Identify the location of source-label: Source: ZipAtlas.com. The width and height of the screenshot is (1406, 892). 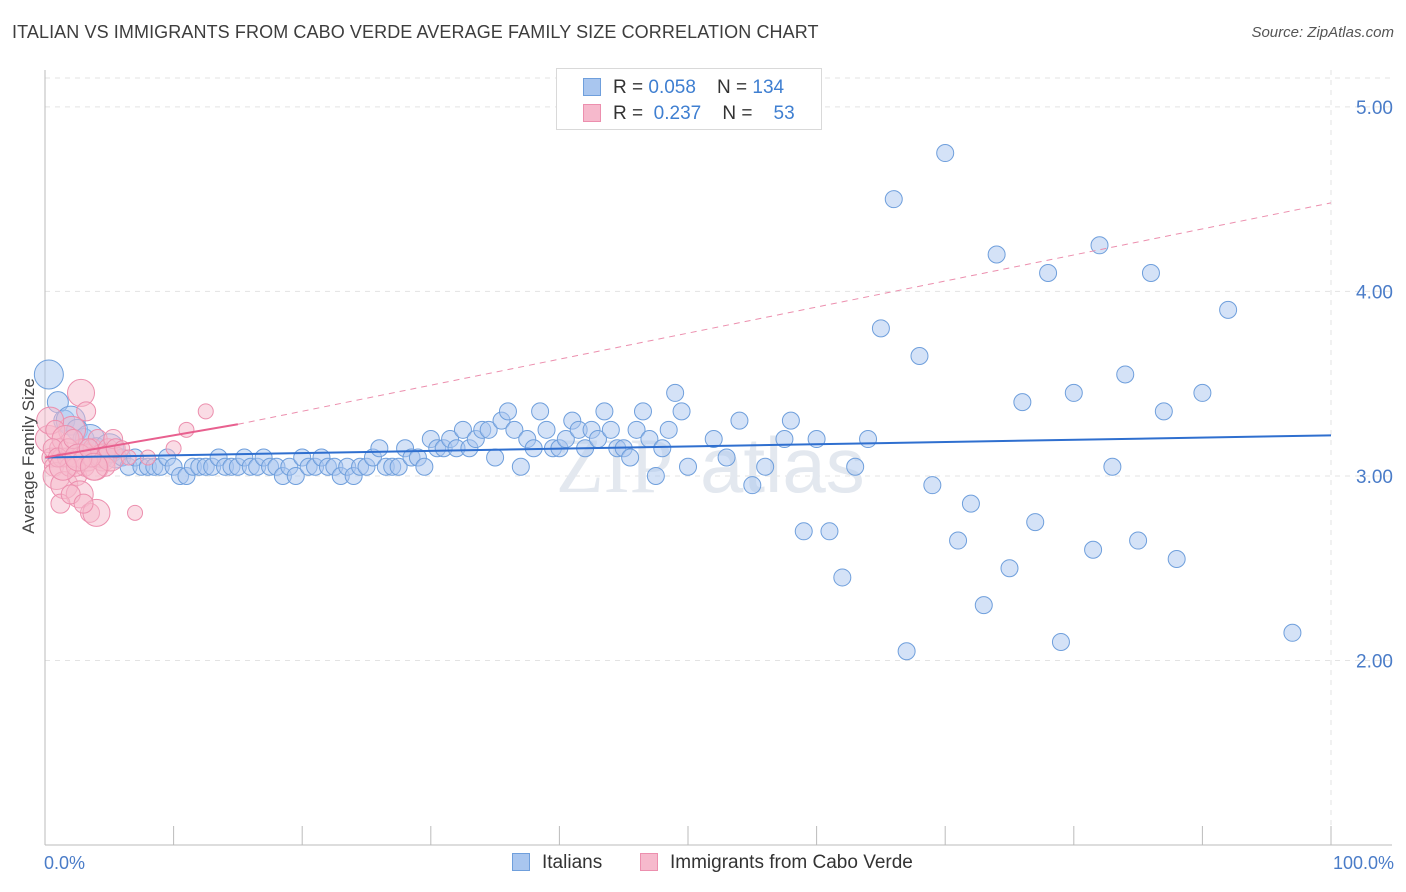
(1322, 32).